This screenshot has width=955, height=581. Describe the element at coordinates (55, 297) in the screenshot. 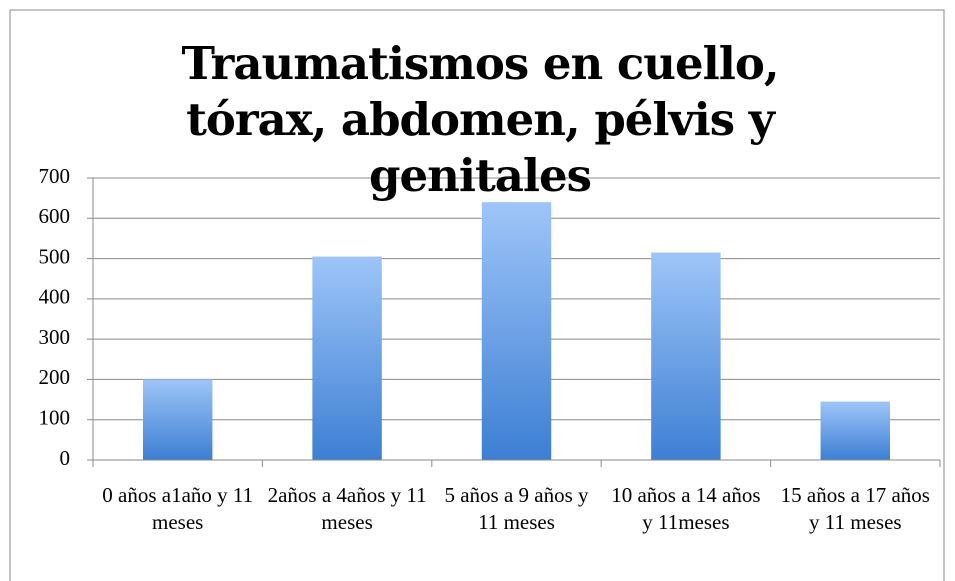

I see `y-tick-label: 400` at that location.